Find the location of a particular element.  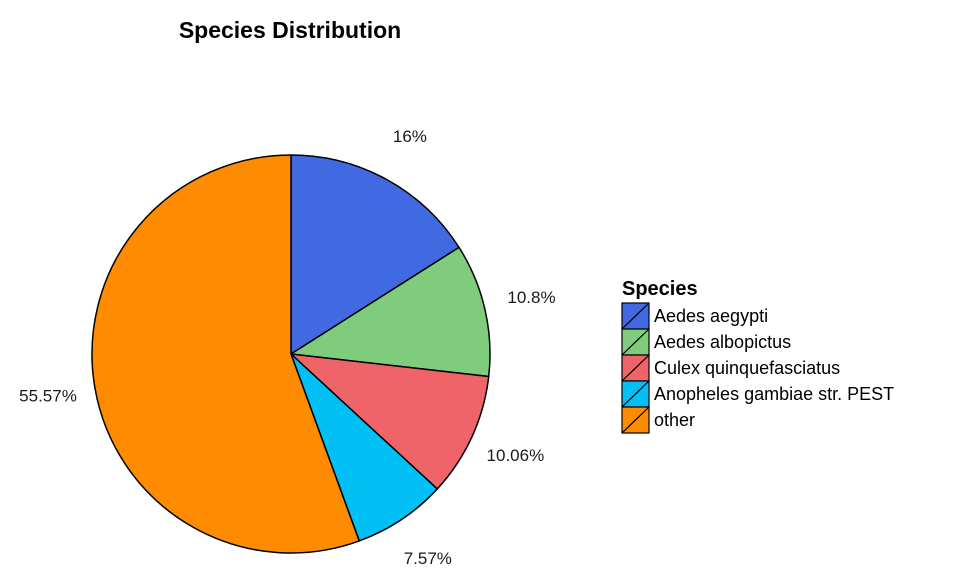

legend-item-anopheles-gambiae-str-pest: Anopheles gambiae str. PEST is located at coordinates (757, 394).